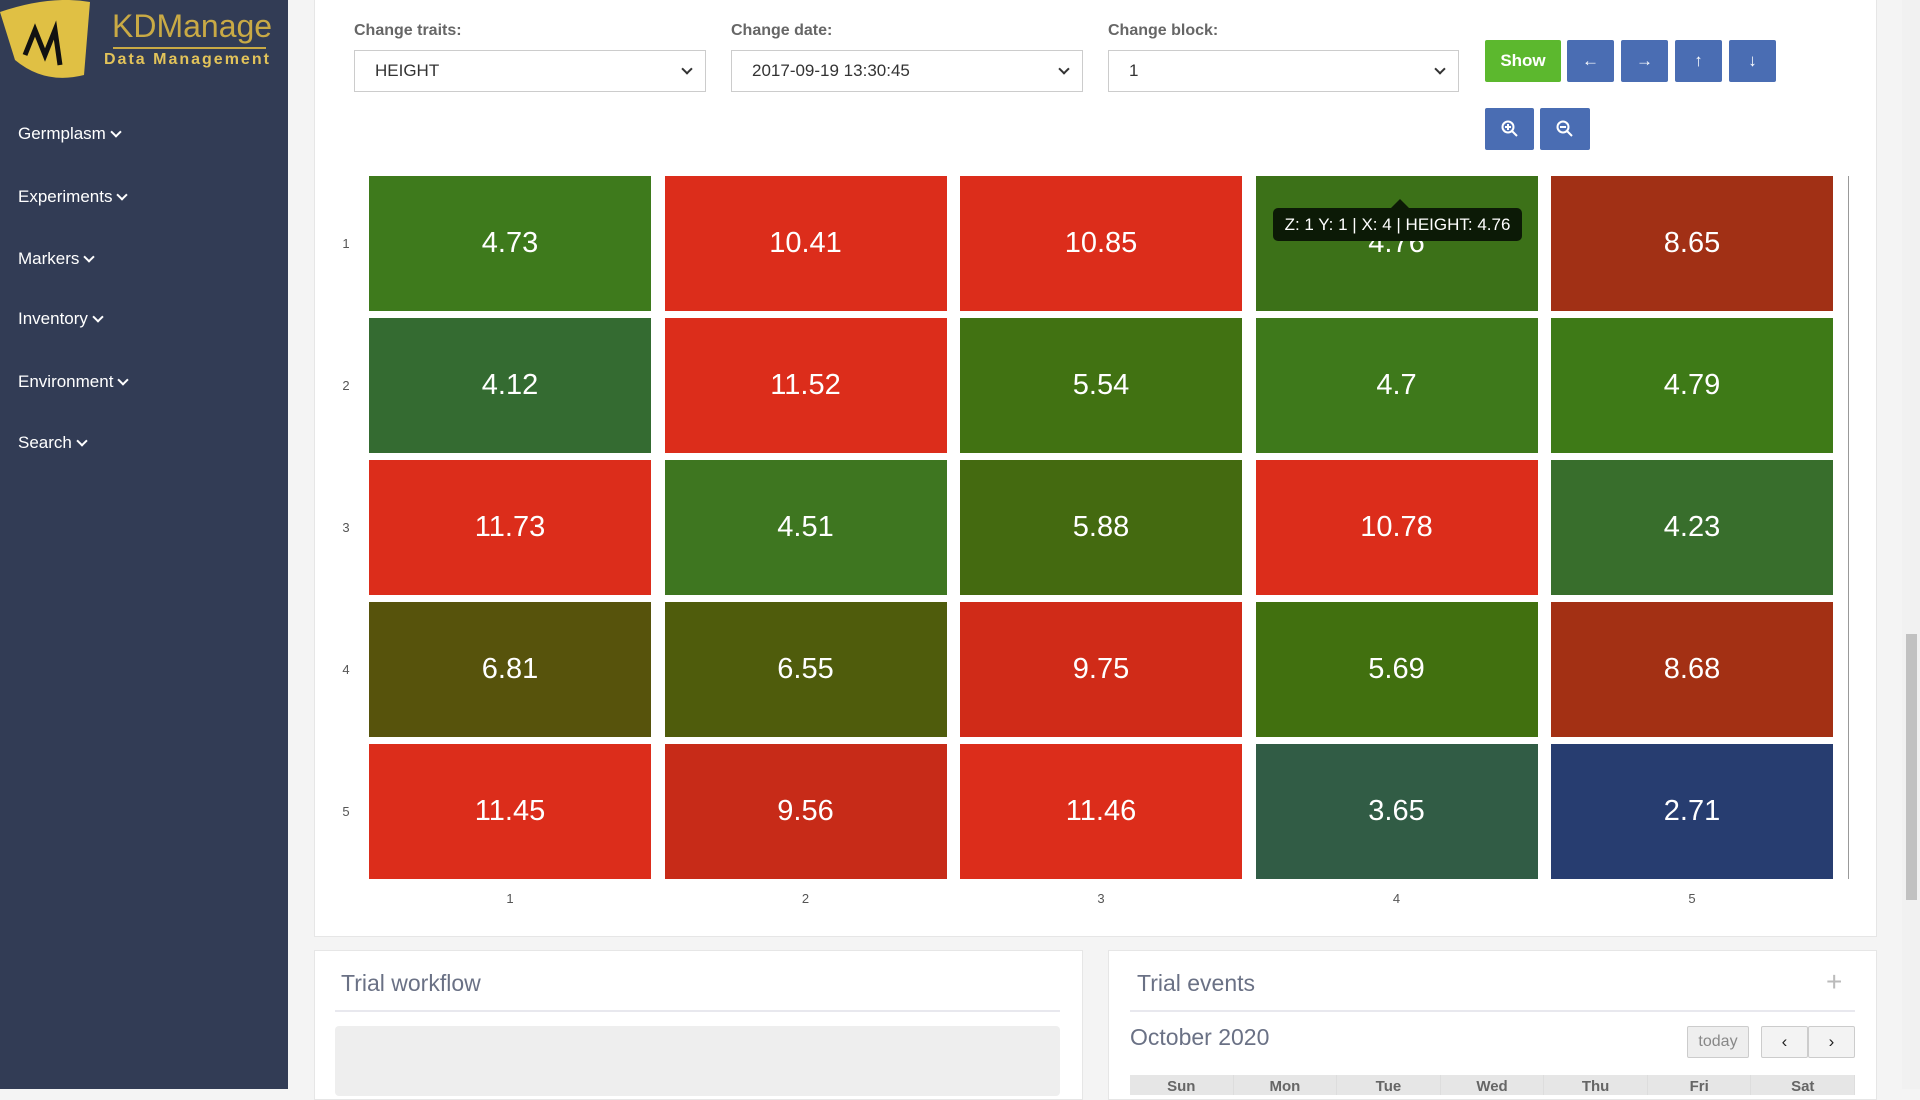 Image resolution: width=1920 pixels, height=1100 pixels. I want to click on x-tick-label: 3, so click(1101, 898).